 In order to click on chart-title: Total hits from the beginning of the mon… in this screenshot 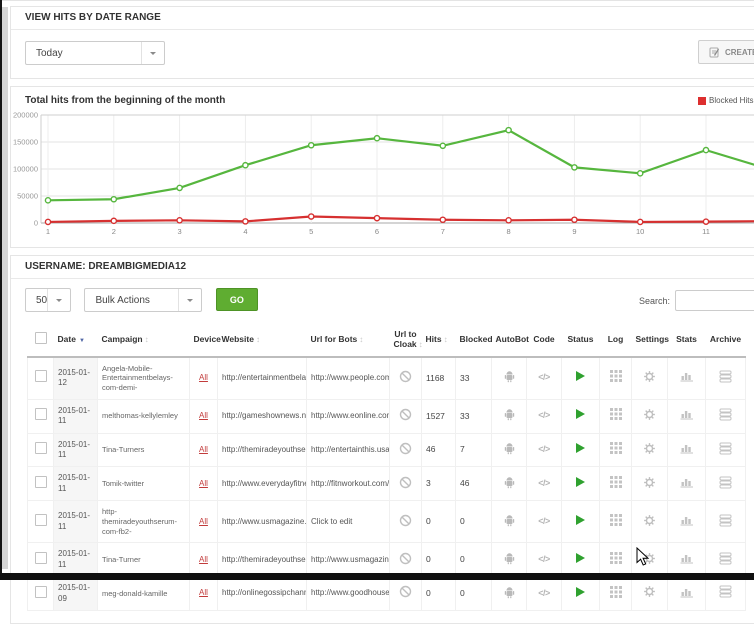, I will do `click(125, 100)`.